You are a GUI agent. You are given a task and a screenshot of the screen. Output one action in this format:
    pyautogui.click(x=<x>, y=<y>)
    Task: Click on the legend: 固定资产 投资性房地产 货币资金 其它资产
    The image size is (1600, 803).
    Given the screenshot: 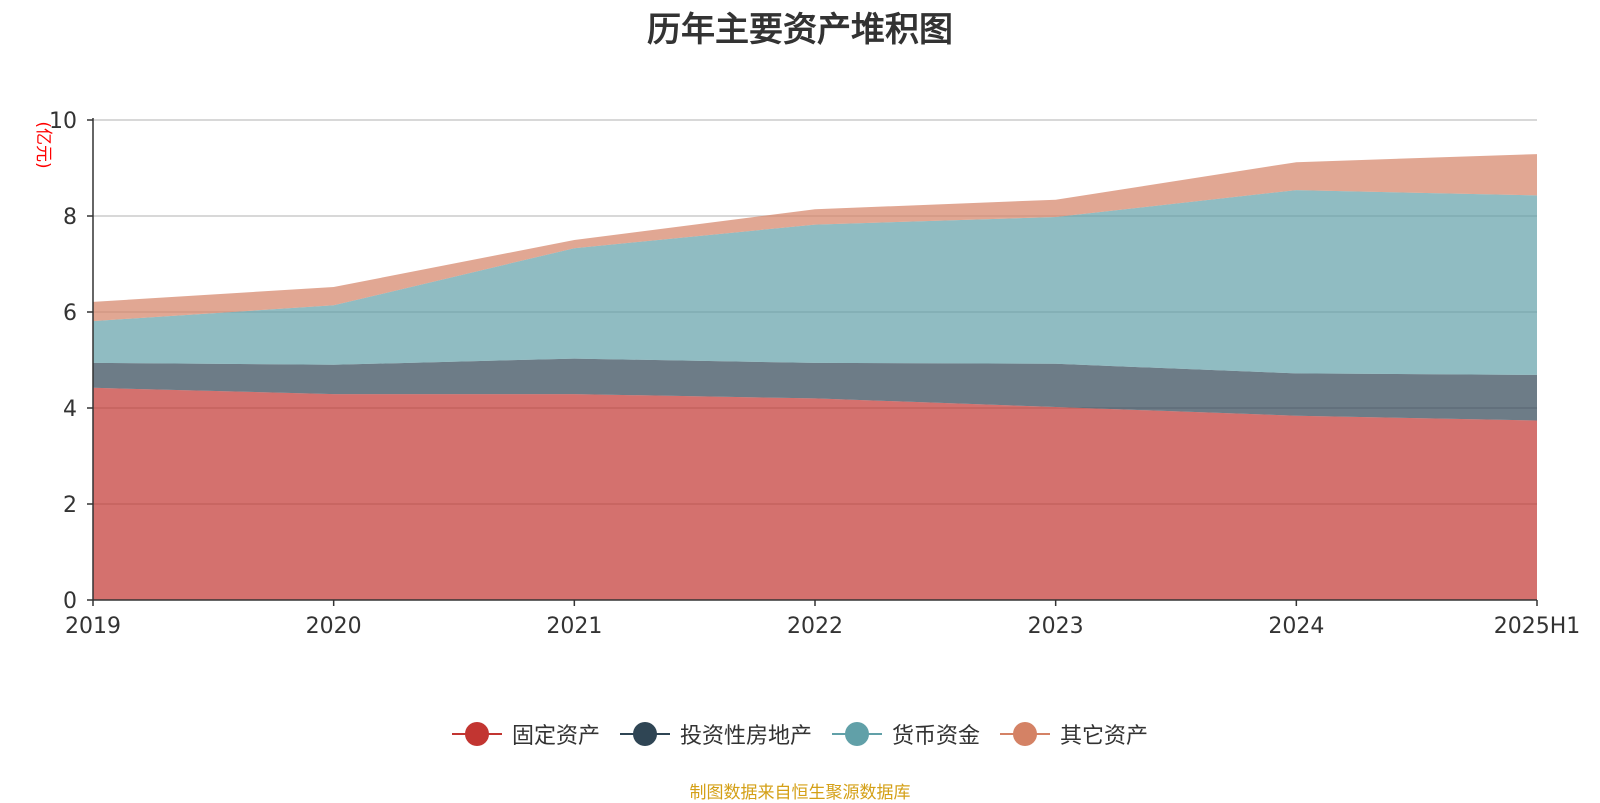 What is the action you would take?
    pyautogui.click(x=800, y=734)
    